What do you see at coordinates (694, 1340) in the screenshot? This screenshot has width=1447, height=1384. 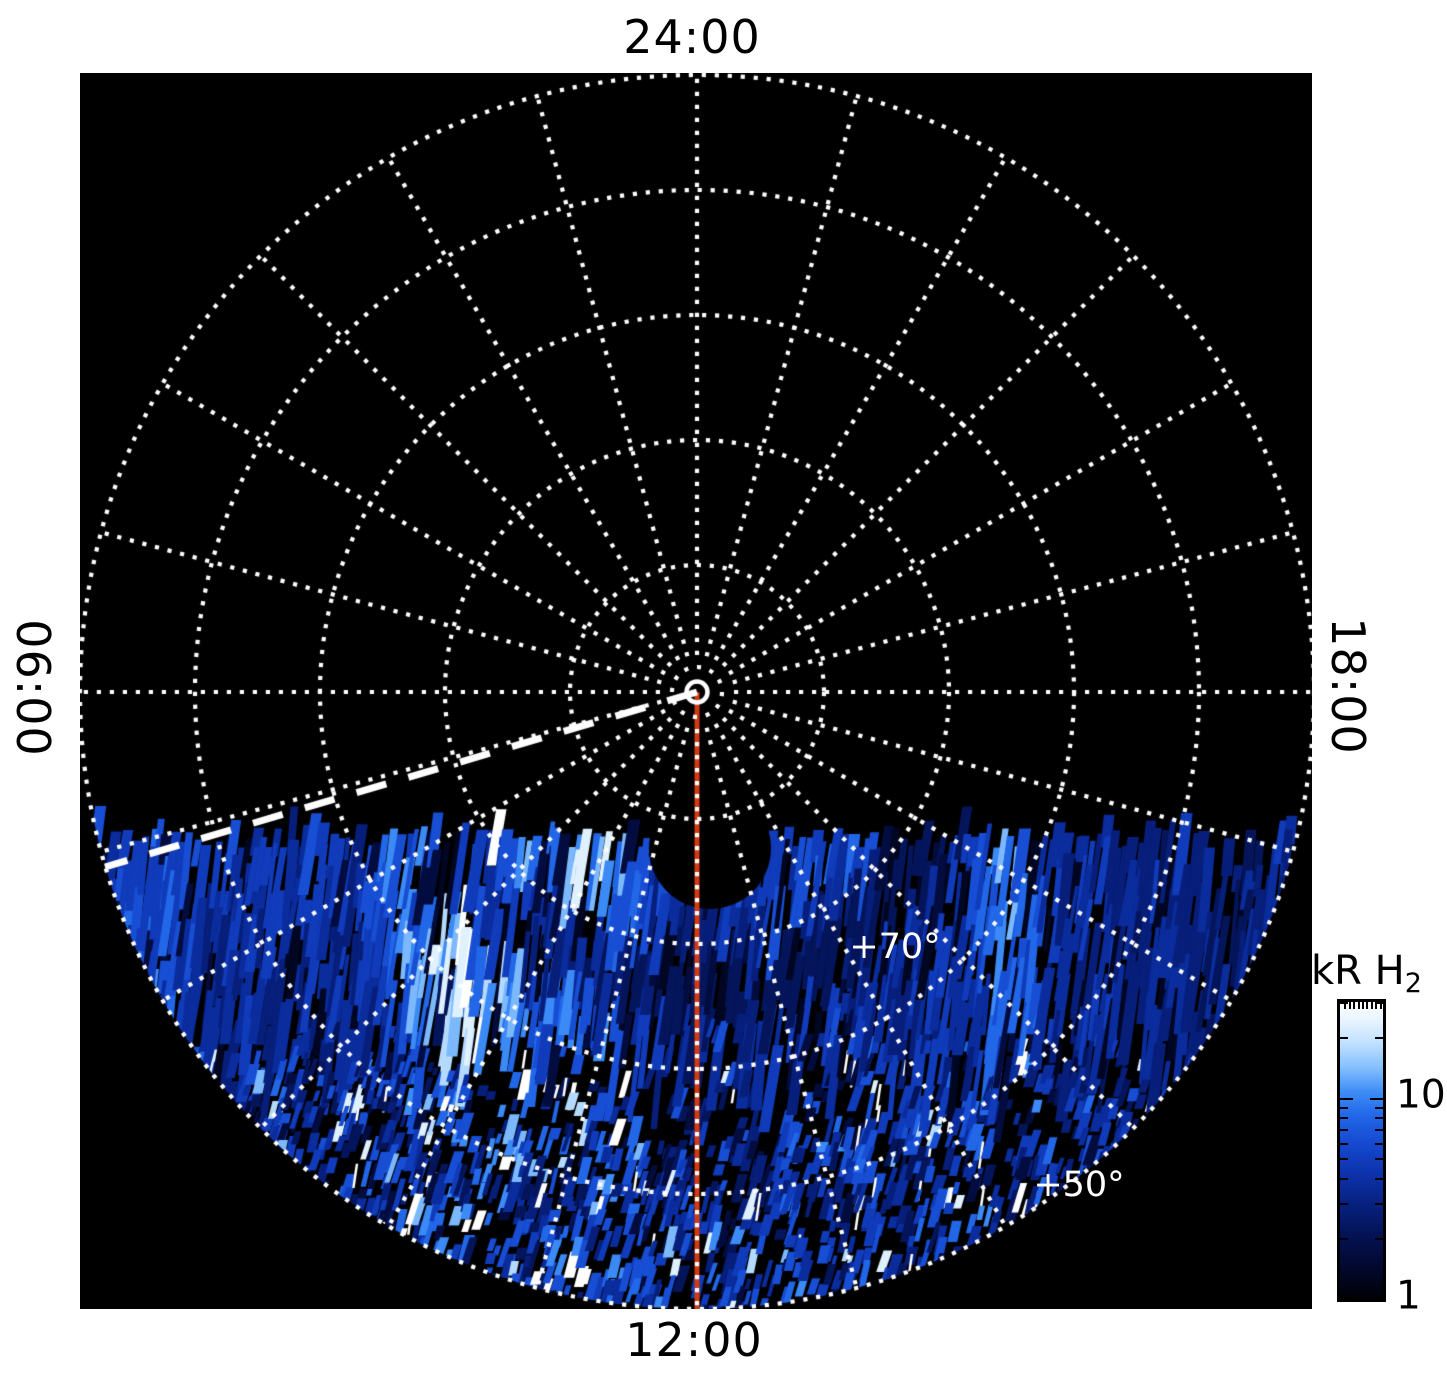 I see `hour-label-1200: 12:00` at bounding box center [694, 1340].